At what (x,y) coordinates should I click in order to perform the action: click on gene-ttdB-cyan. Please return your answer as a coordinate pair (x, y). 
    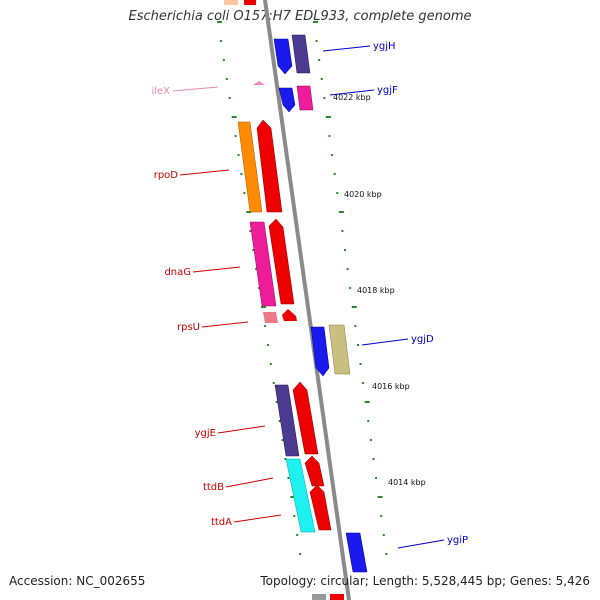
    Looking at the image, I should click on (300, 495).